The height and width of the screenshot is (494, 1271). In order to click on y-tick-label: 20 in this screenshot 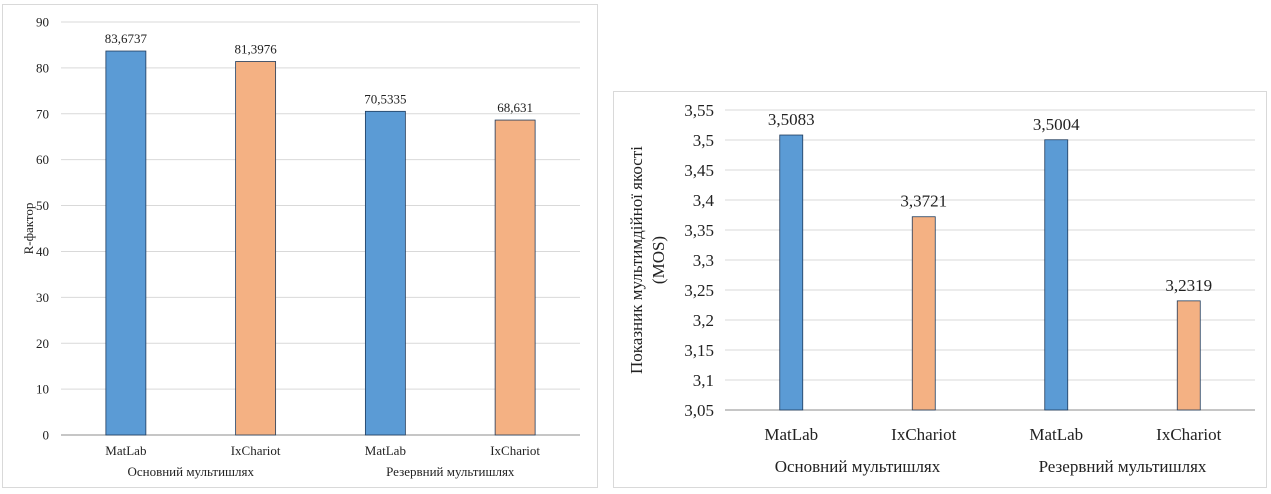, I will do `click(42, 343)`.